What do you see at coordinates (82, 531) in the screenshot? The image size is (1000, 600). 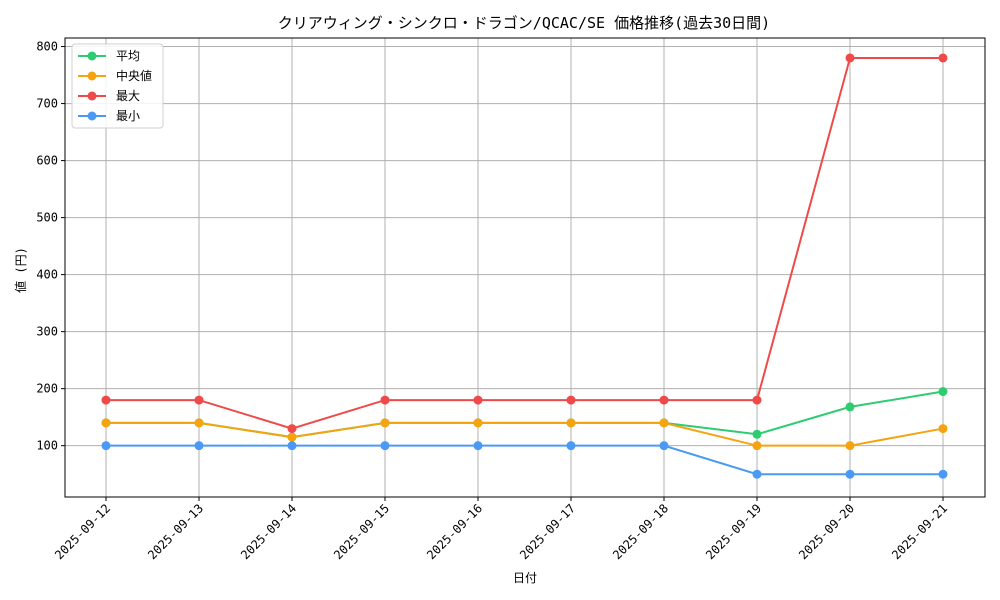 I see `x-tick-label: 2025-09-12` at bounding box center [82, 531].